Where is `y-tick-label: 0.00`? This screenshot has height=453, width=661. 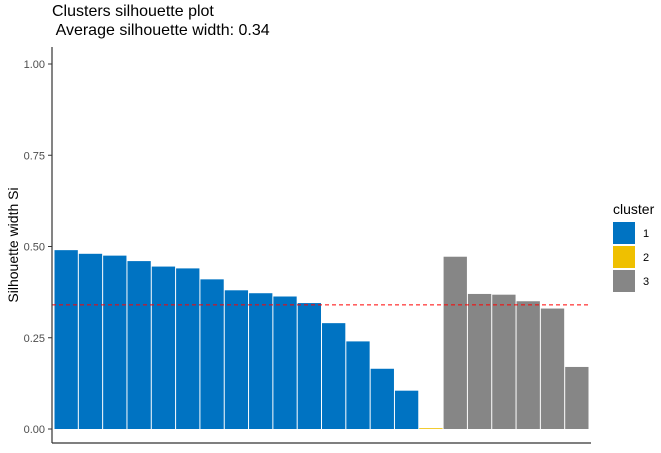 y-tick-label: 0.00 is located at coordinates (34, 430).